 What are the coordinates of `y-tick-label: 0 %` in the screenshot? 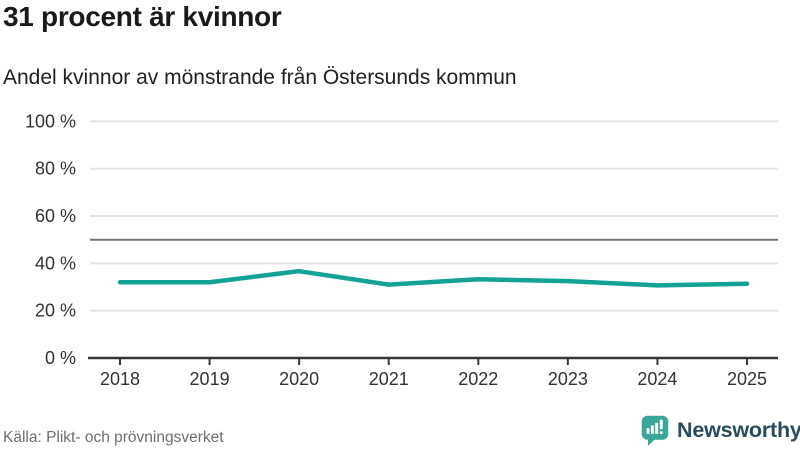 It's located at (60, 358).